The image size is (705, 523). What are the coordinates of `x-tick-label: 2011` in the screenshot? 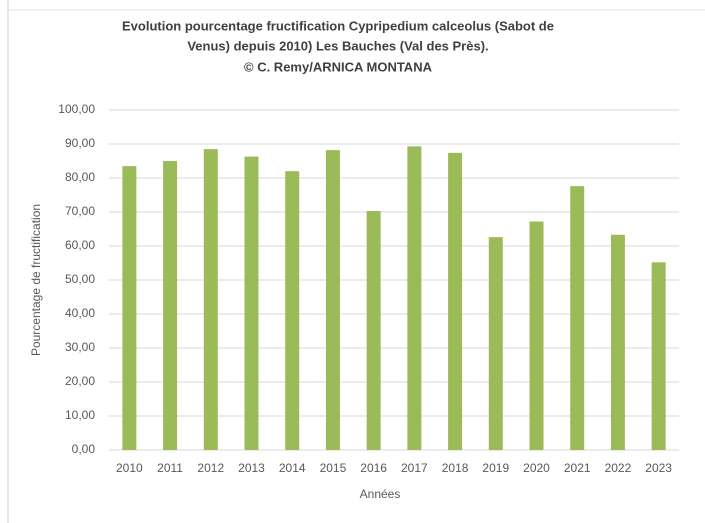 It's located at (170, 468).